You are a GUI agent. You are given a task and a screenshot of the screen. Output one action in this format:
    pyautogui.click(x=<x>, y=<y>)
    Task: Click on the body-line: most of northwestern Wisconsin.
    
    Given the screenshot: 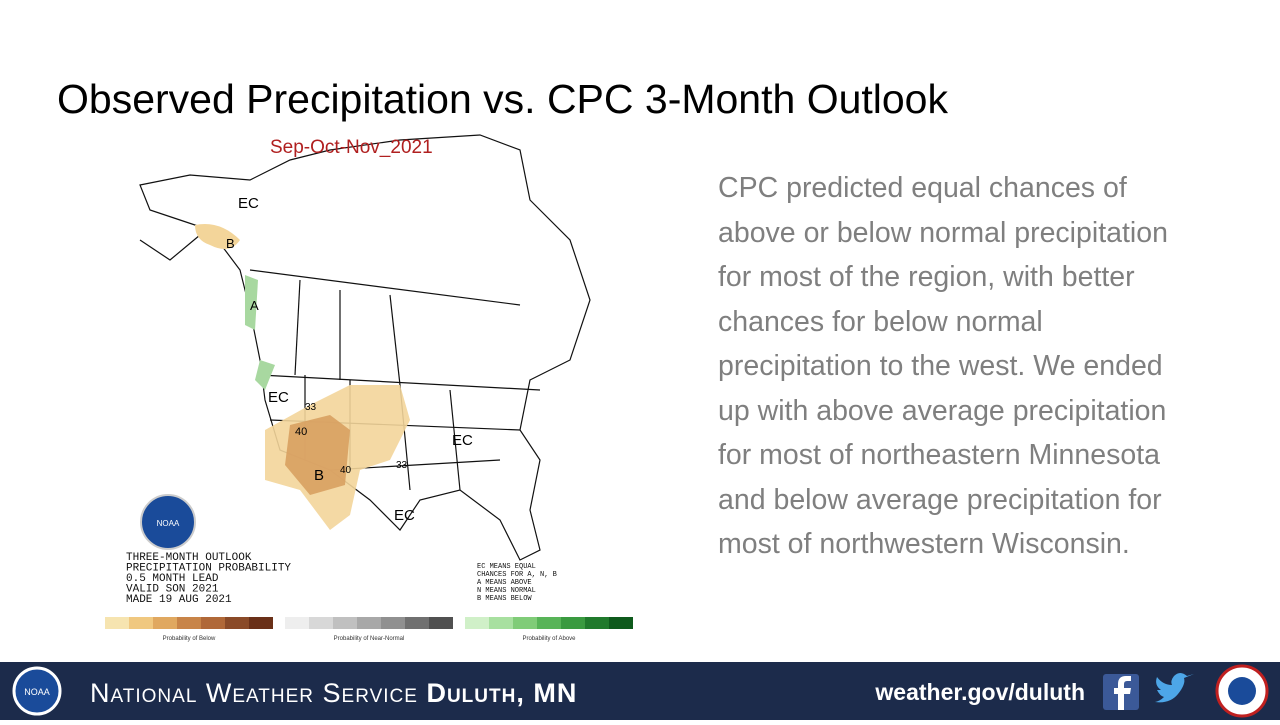 What is the action you would take?
    pyautogui.click(x=924, y=544)
    